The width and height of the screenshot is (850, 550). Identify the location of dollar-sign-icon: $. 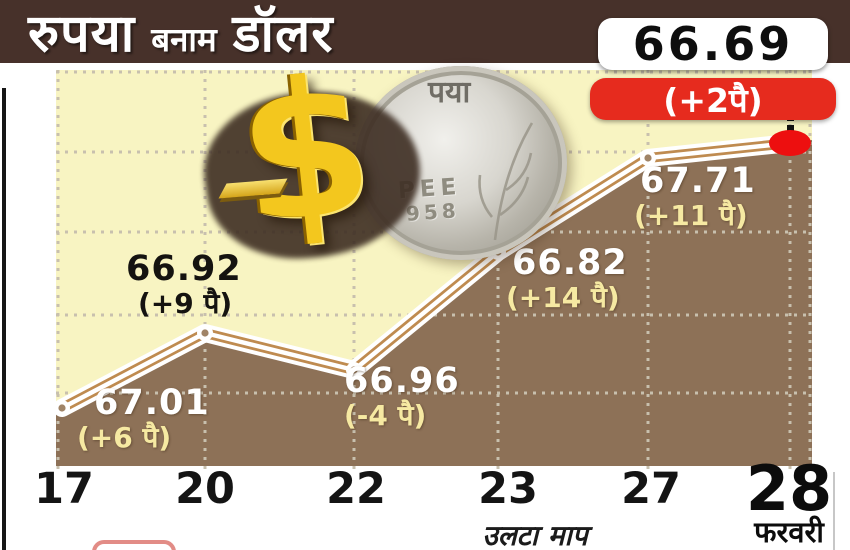
(305, 151).